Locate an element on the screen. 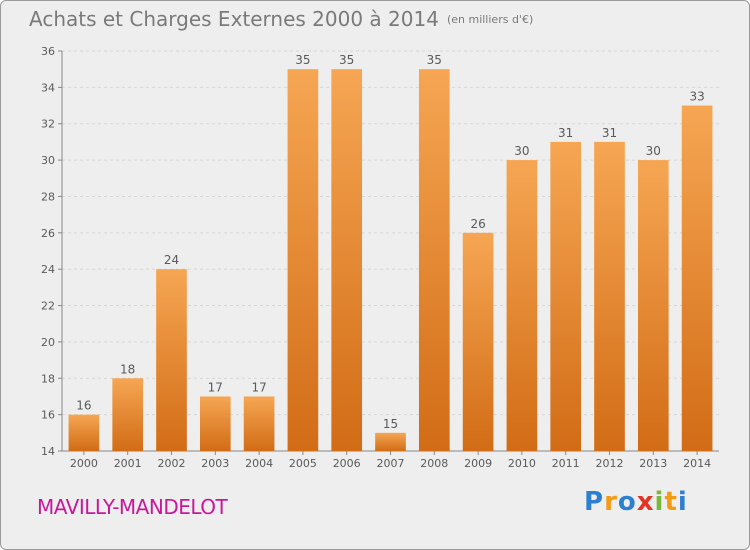 This screenshot has height=550, width=750. bar-2000 is located at coordinates (84, 432).